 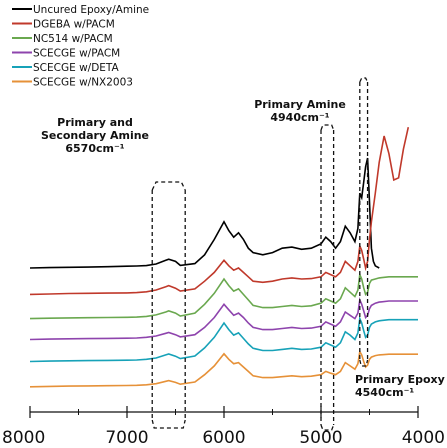 What do you see at coordinates (300, 104) in the screenshot?
I see `annotation-1-line-0: Primary Amine` at bounding box center [300, 104].